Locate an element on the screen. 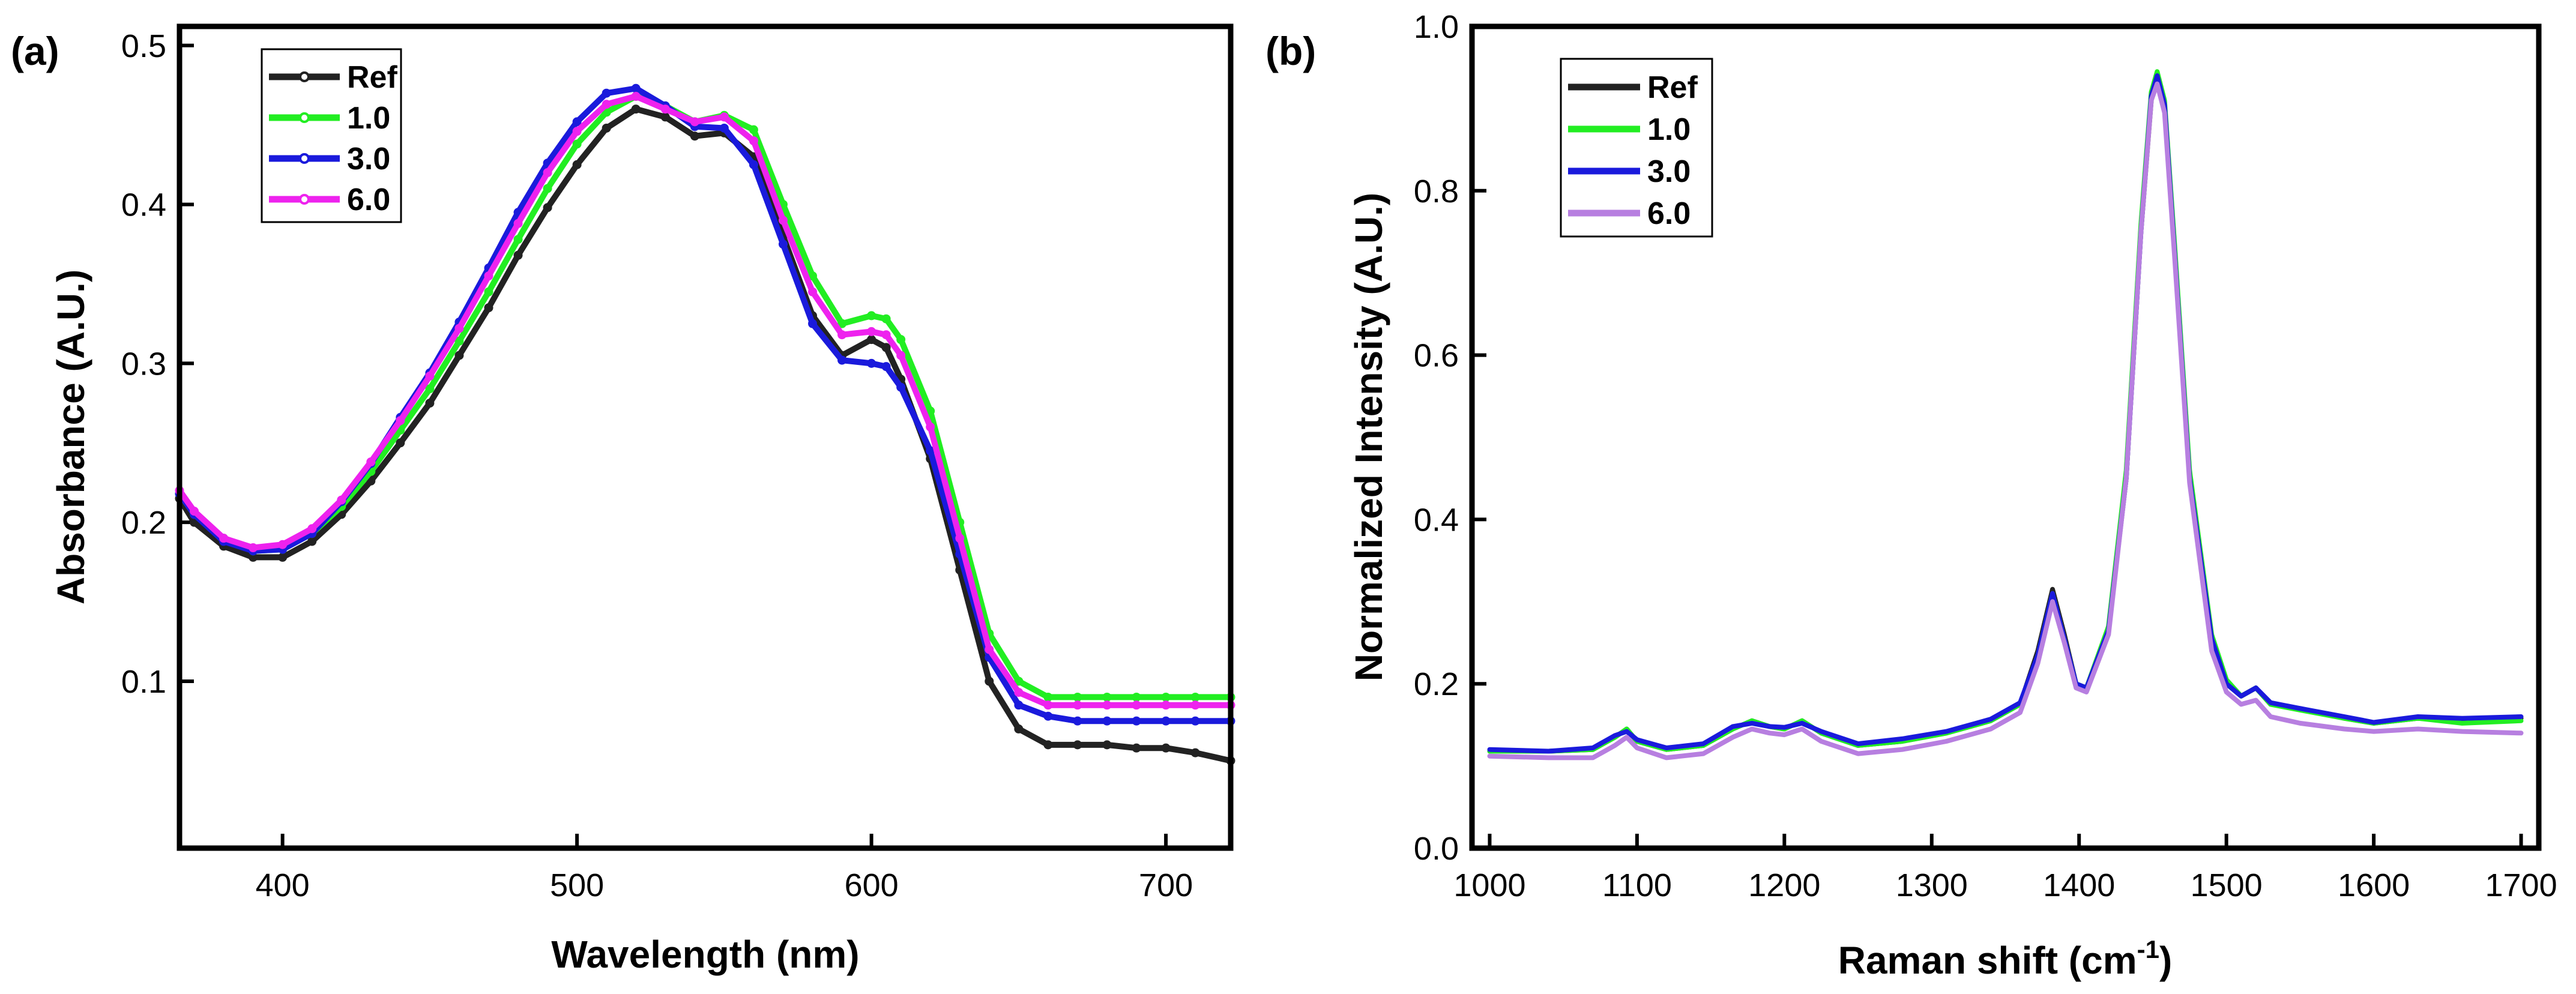 This screenshot has width=2576, height=994. b-y-tick-label: 0.2 is located at coordinates (1436, 684).